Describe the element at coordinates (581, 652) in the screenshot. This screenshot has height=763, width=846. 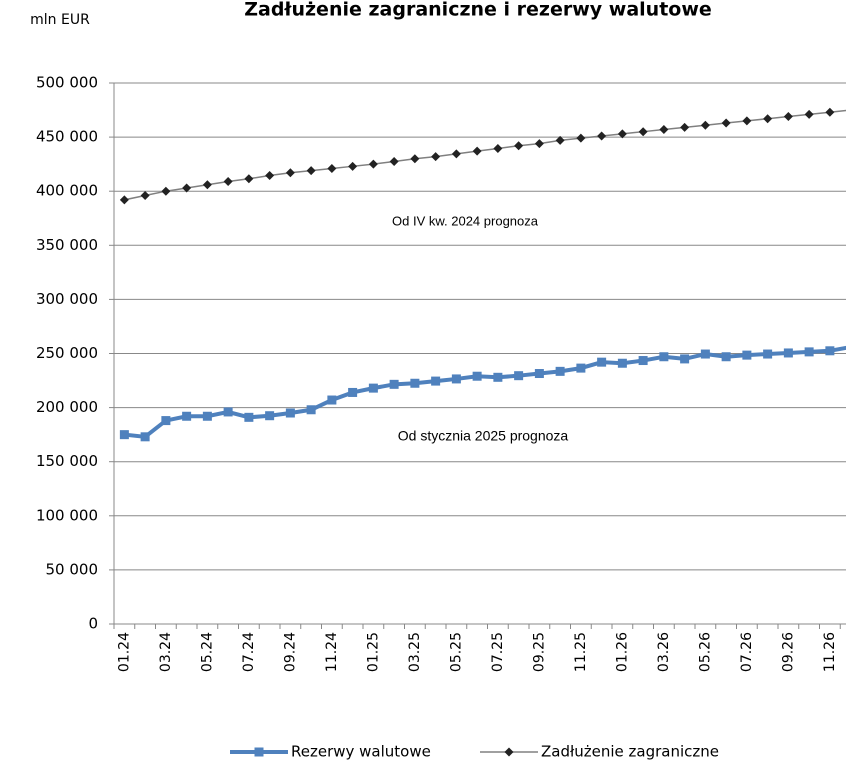
I see `x-tick-label: 11.25` at that location.